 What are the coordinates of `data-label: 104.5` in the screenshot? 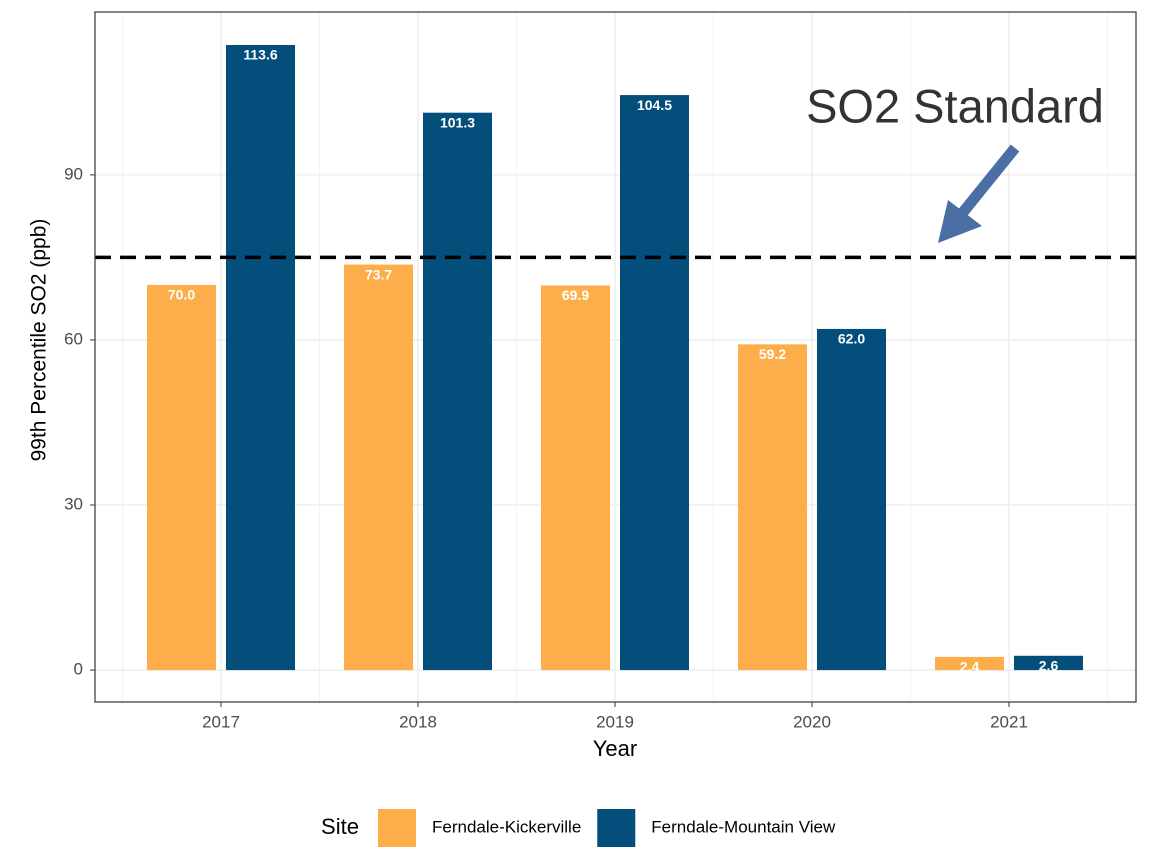 It's located at (654, 105).